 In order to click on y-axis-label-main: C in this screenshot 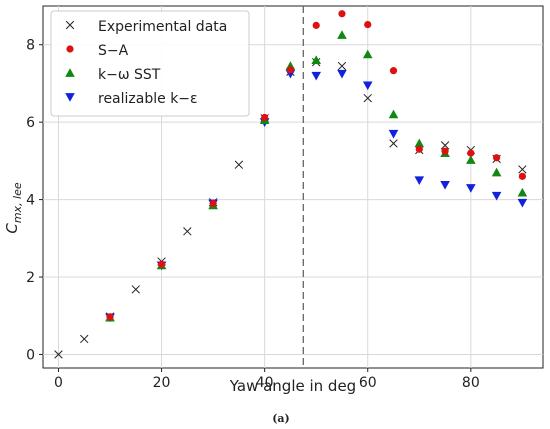, I will do `click(12, 228)`.